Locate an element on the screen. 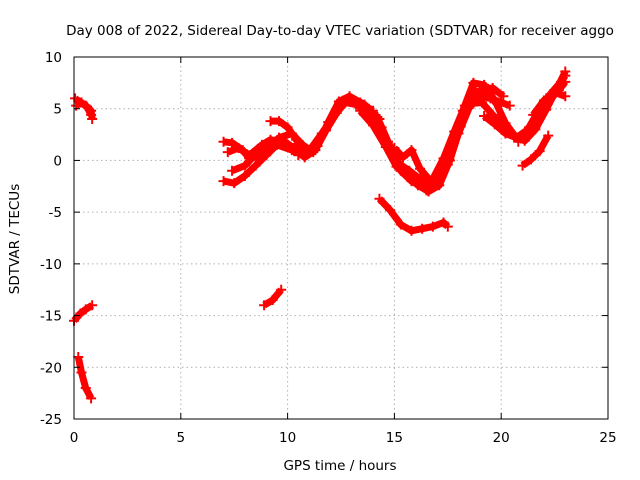 This screenshot has height=480, width=640. x-tick-label: 20 is located at coordinates (501, 438).